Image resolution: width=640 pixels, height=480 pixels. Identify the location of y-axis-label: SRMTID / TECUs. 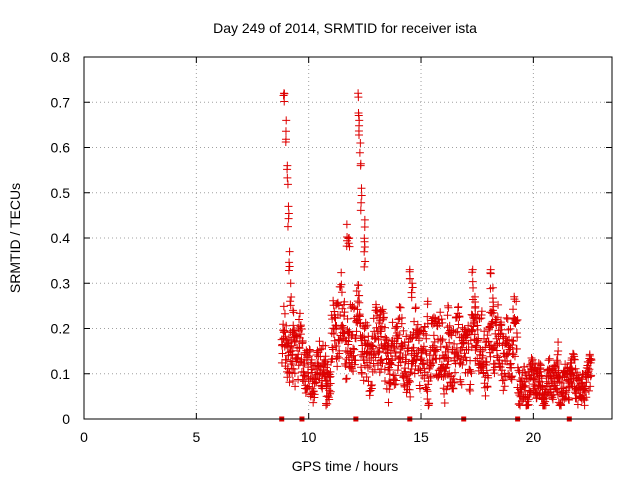
(15, 238).